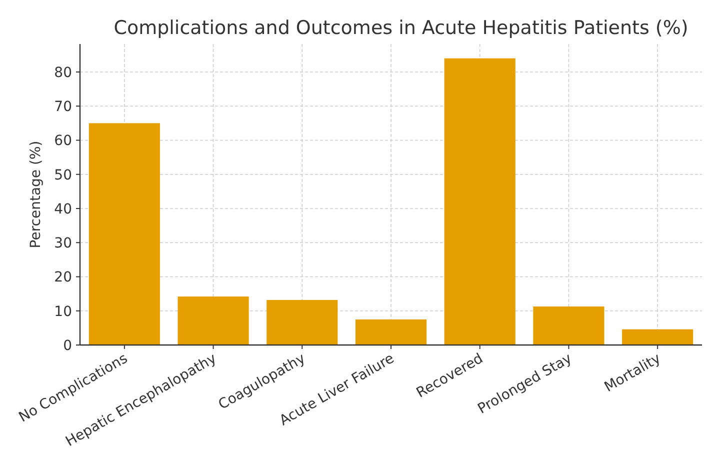 Image resolution: width=706 pixels, height=459 pixels. Describe the element at coordinates (63, 175) in the screenshot. I see `y-tick-label: 50` at that location.